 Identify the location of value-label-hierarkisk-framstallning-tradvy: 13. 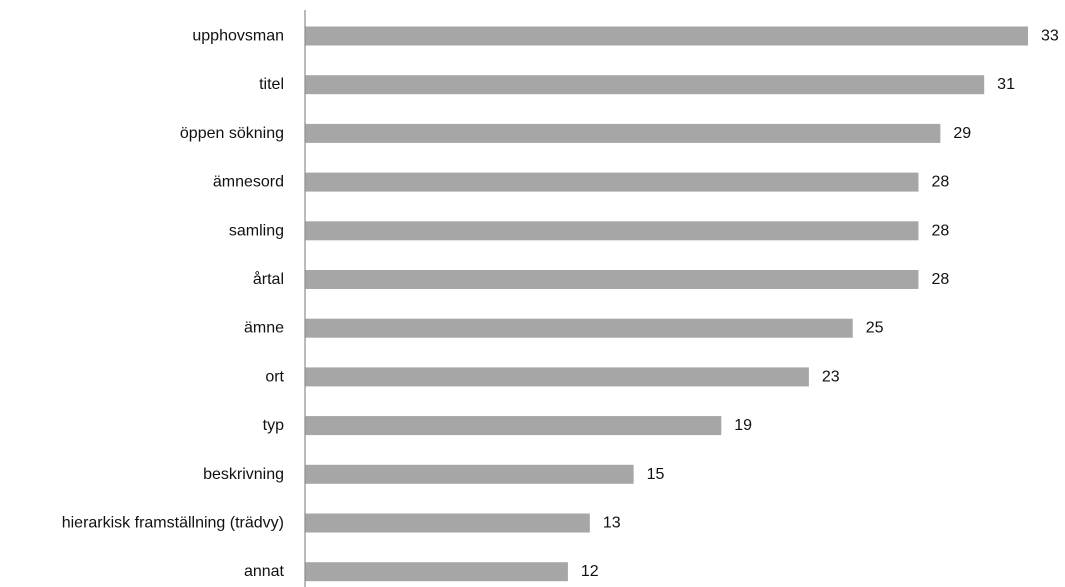
(612, 523).